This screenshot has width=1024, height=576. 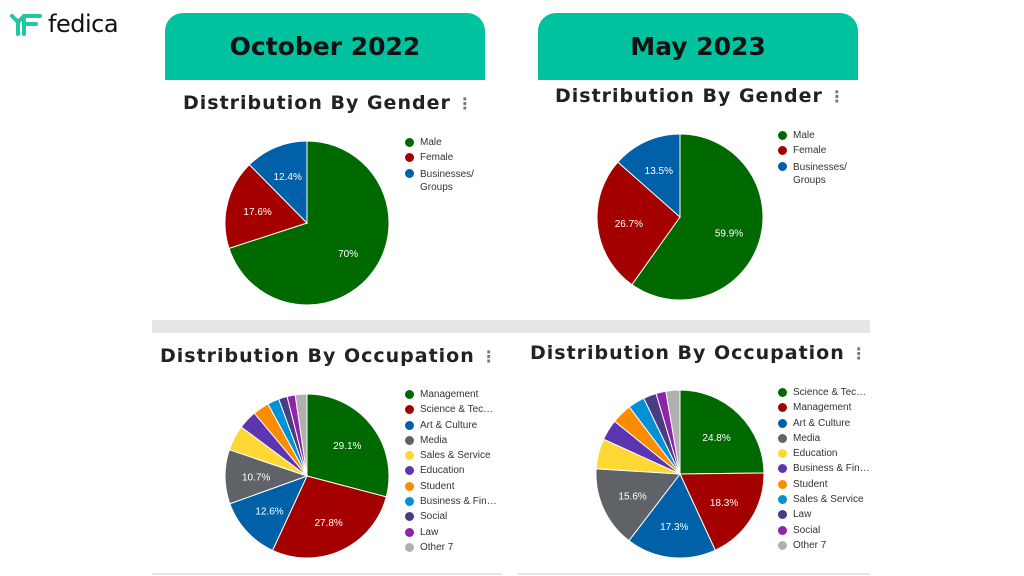 I want to click on legend-label: Businesses/ Groups, so click(x=447, y=180).